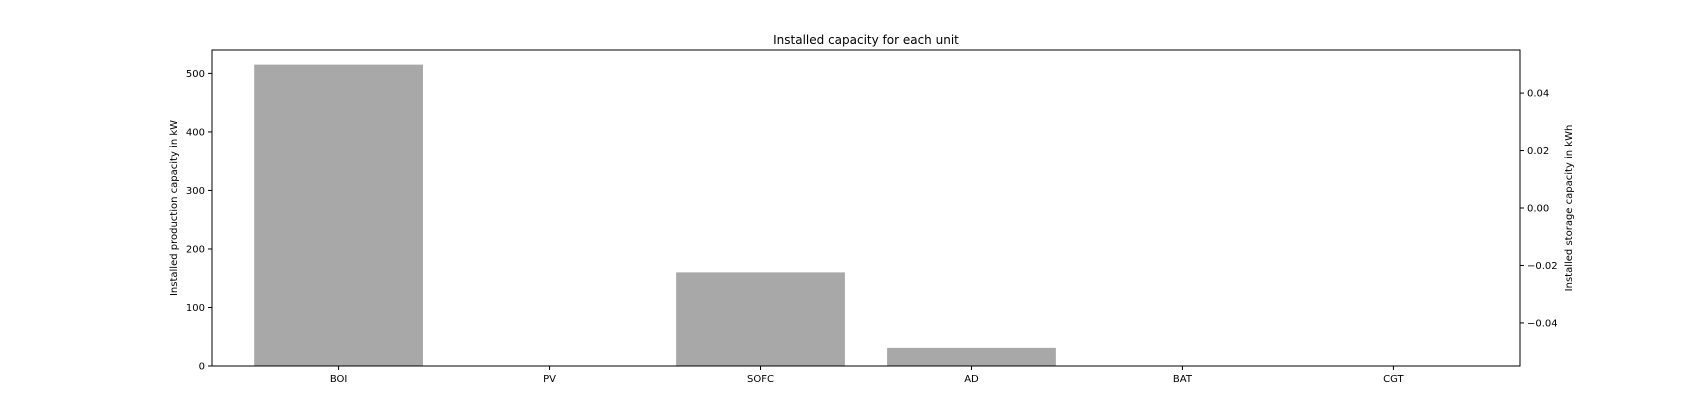  I want to click on right-y-tick-label: −0.02, so click(1542, 266).